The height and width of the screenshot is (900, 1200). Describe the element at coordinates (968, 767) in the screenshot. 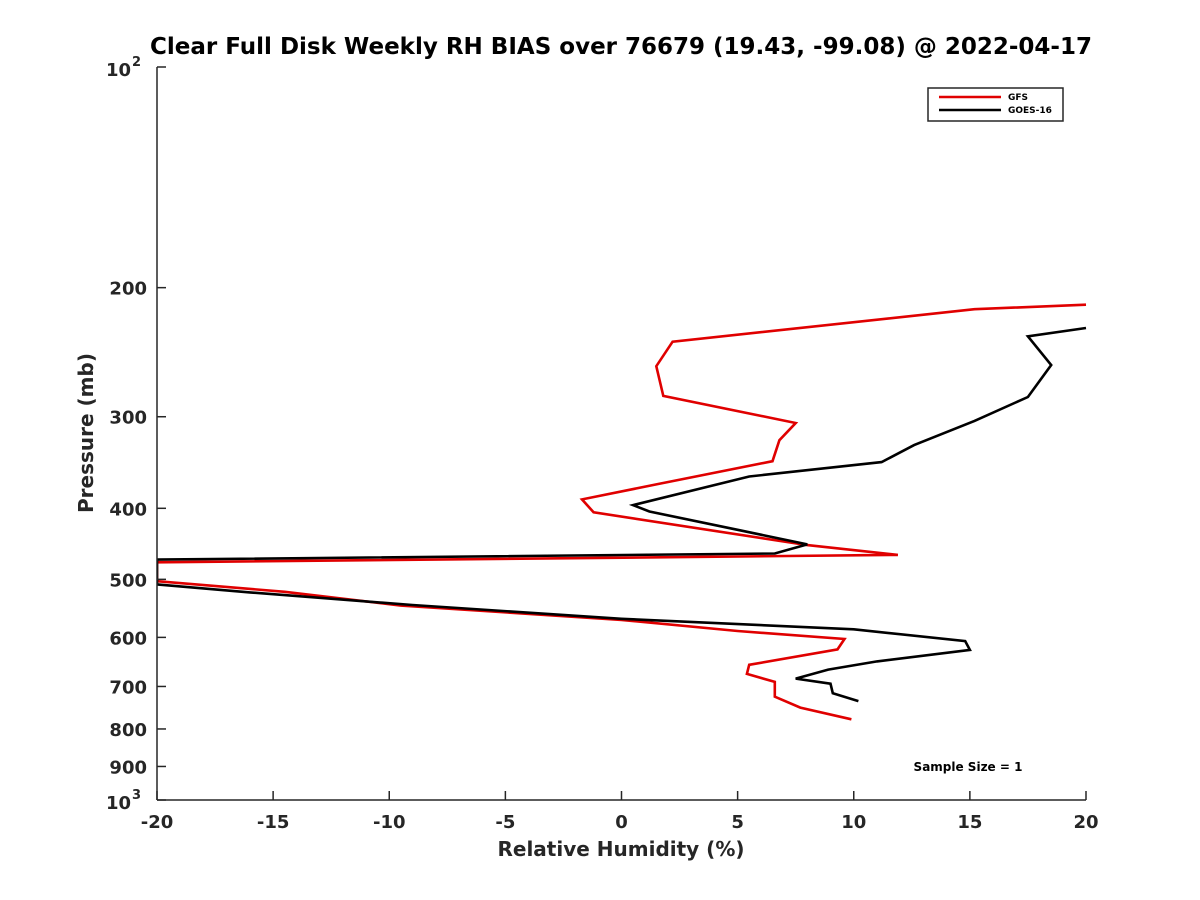

I see `sample-size-annotation: Sample Size = 1` at that location.